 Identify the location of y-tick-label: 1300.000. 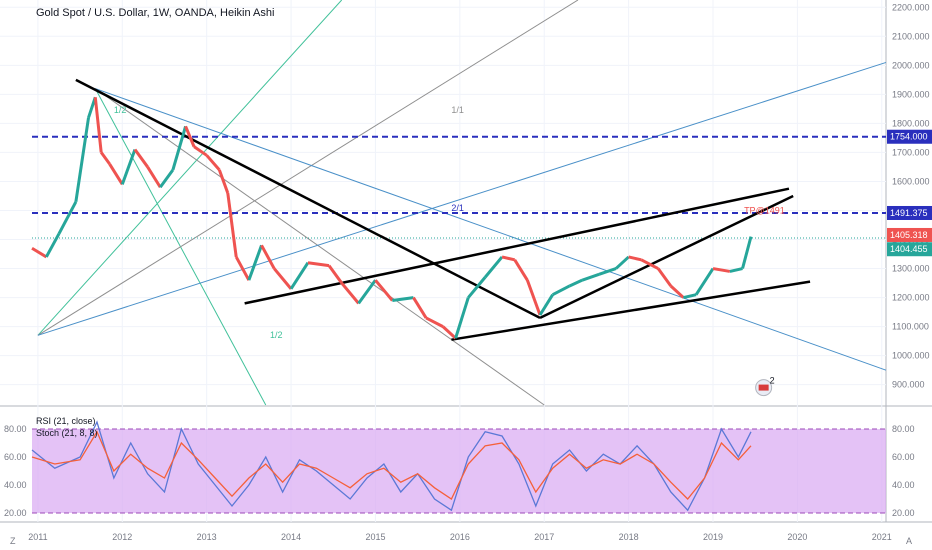
(911, 269).